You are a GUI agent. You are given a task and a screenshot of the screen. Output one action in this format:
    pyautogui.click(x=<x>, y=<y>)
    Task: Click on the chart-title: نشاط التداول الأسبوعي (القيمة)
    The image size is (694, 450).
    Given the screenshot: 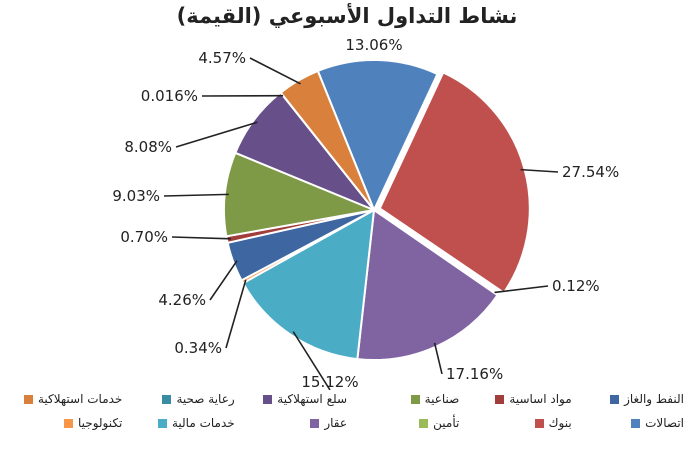 What is the action you would take?
    pyautogui.click(x=347, y=16)
    